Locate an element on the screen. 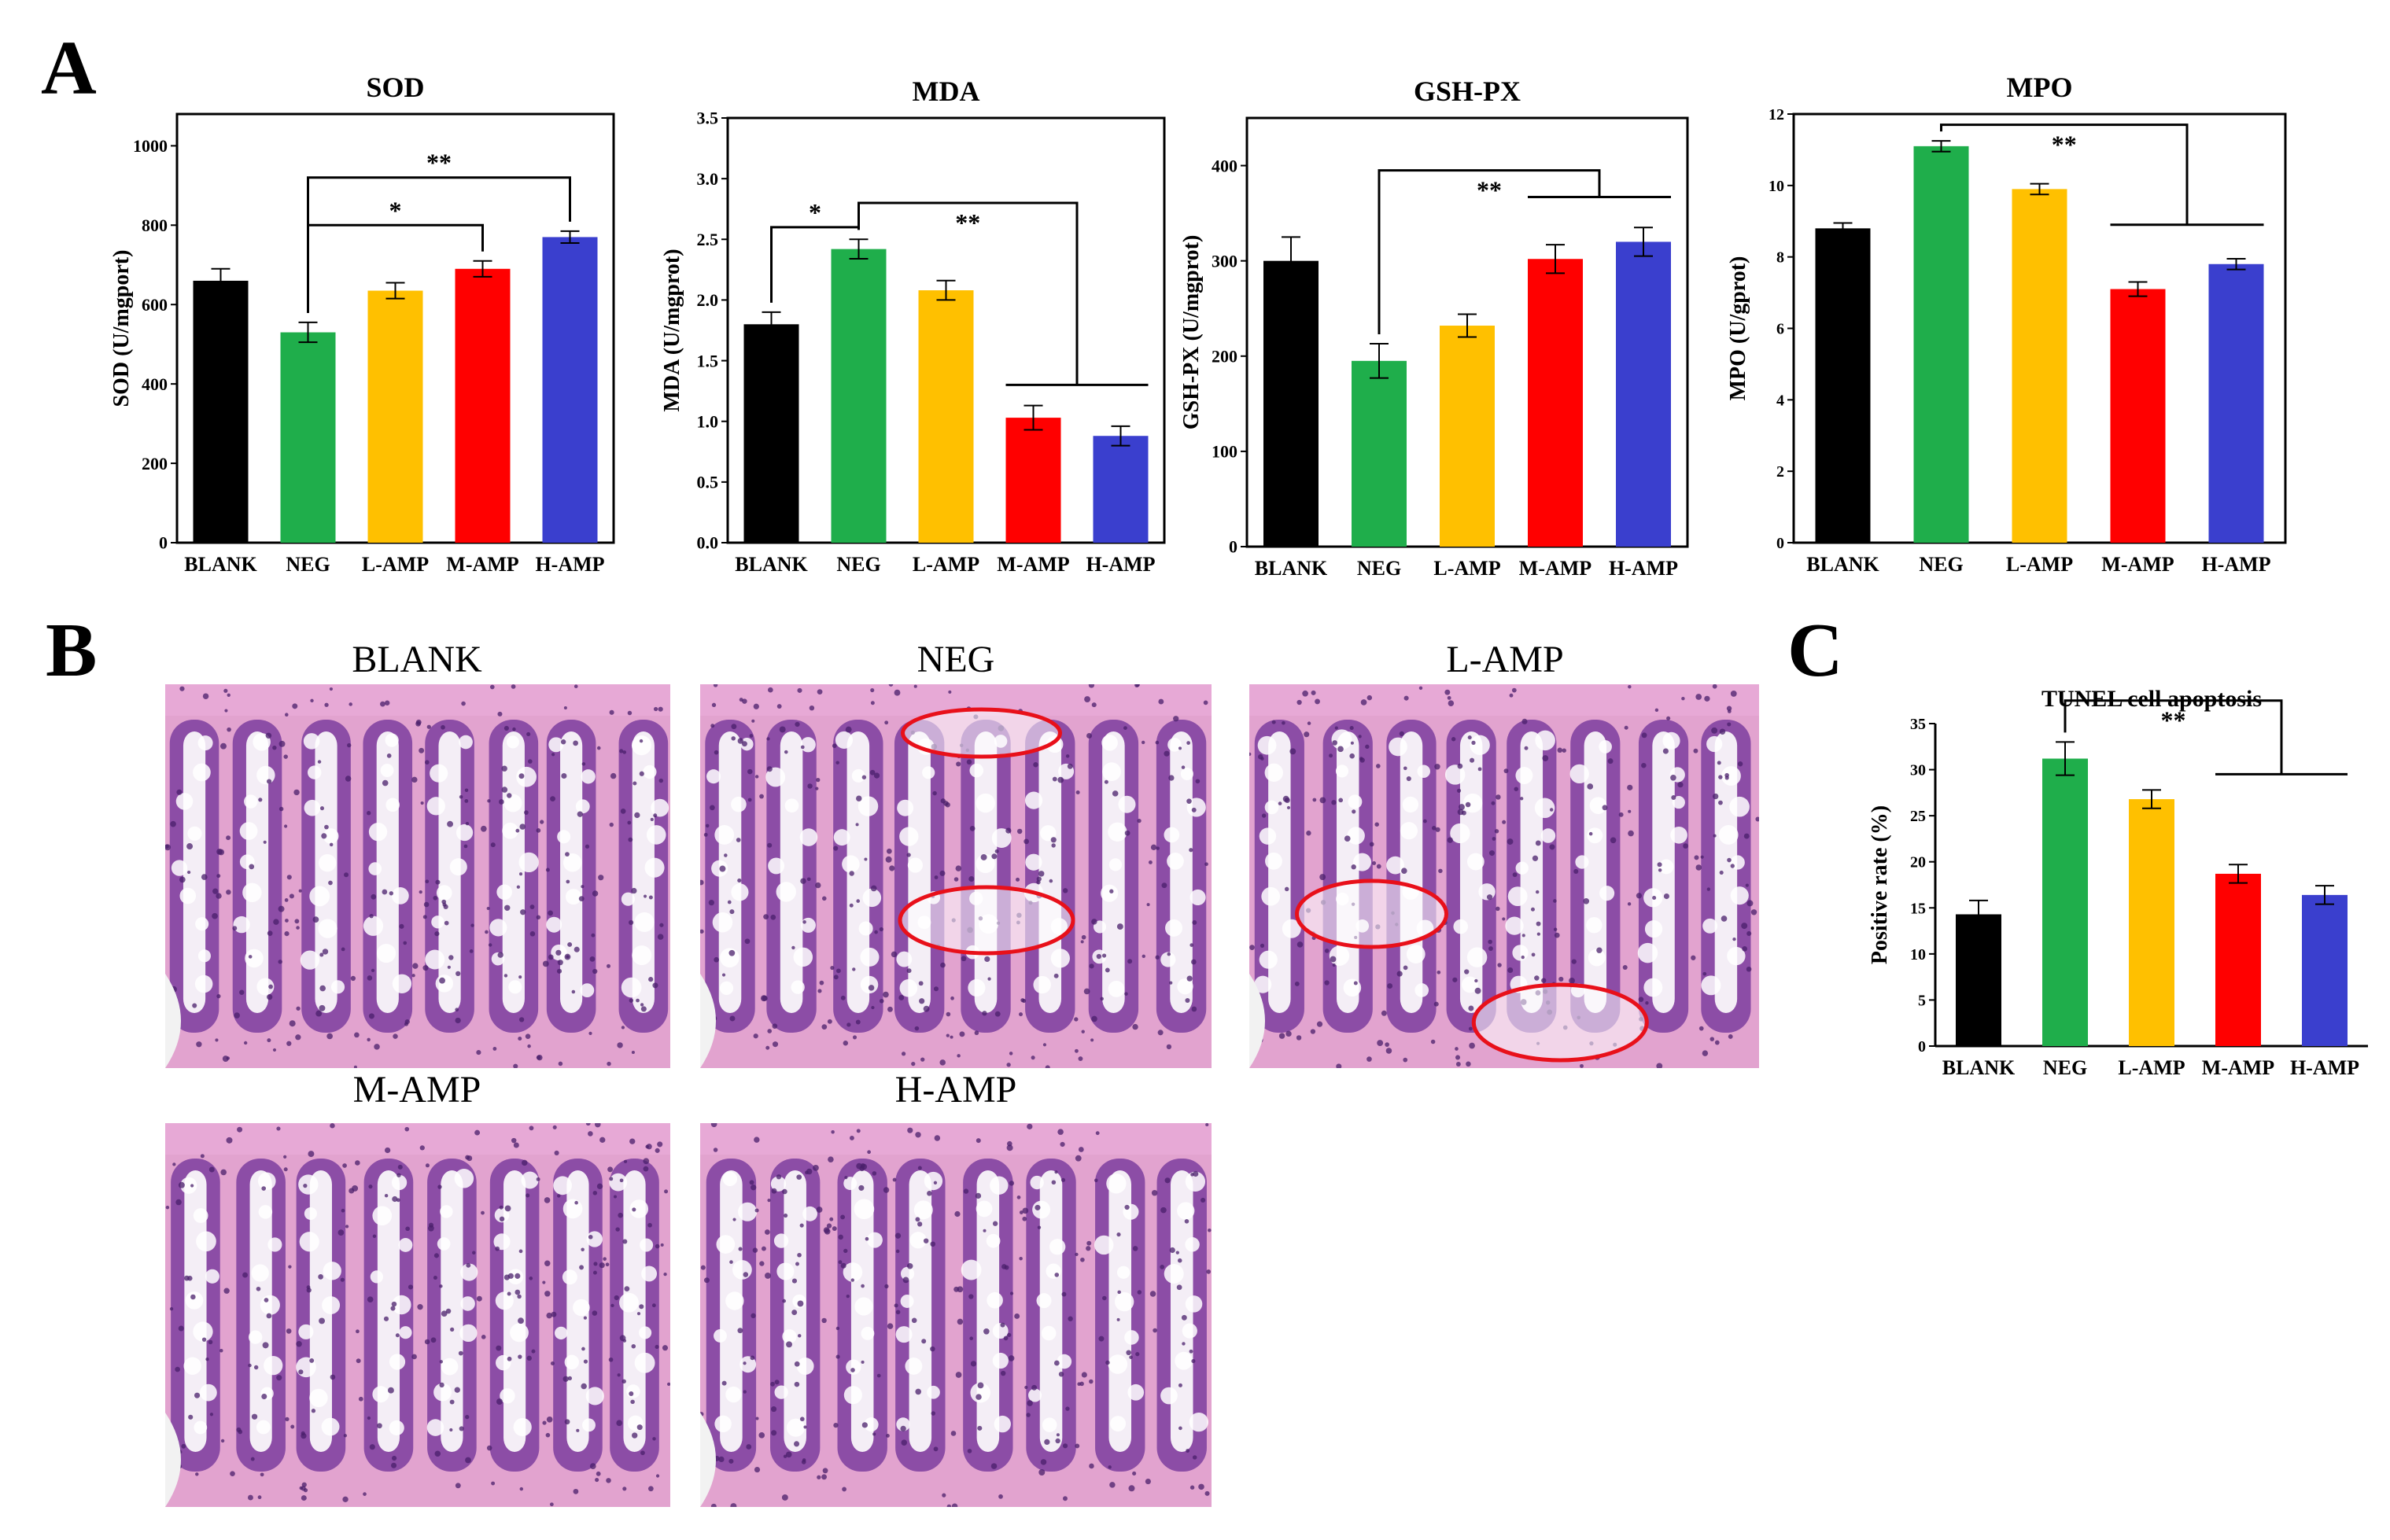  x-tick-label: H-AMP is located at coordinates (2325, 1067).